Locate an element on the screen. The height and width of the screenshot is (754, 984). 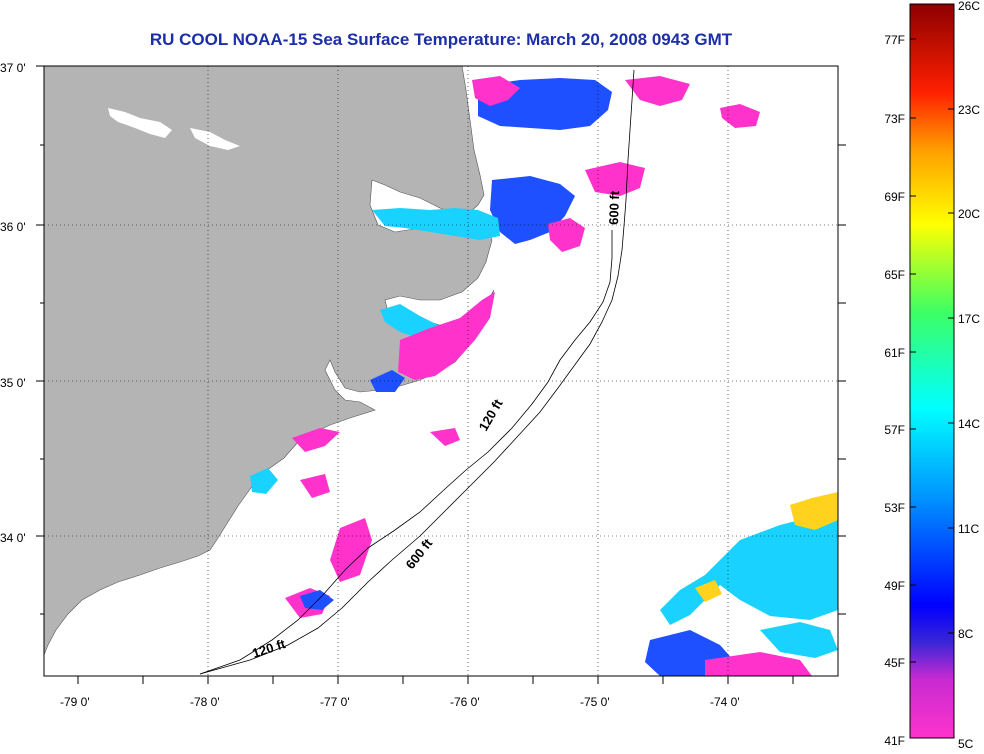
colorbar-ticks is located at coordinates (932, 371).